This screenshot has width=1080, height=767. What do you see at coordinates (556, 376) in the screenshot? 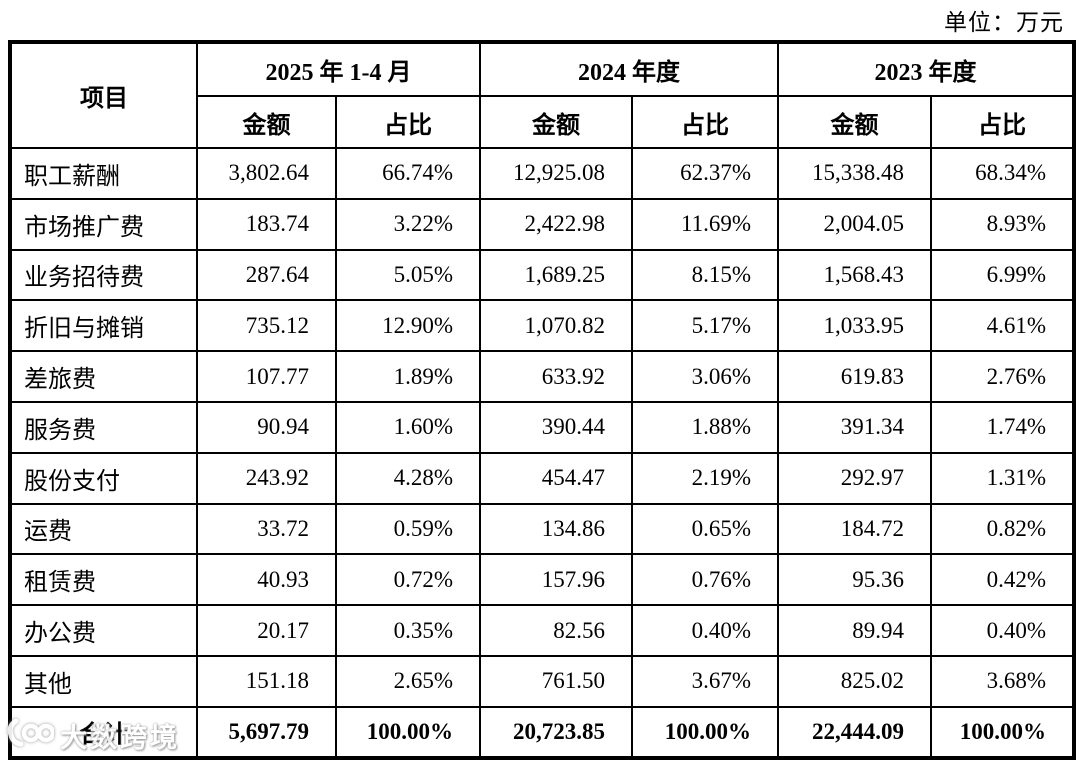
I see `amount-cell: 633.92` at bounding box center [556, 376].